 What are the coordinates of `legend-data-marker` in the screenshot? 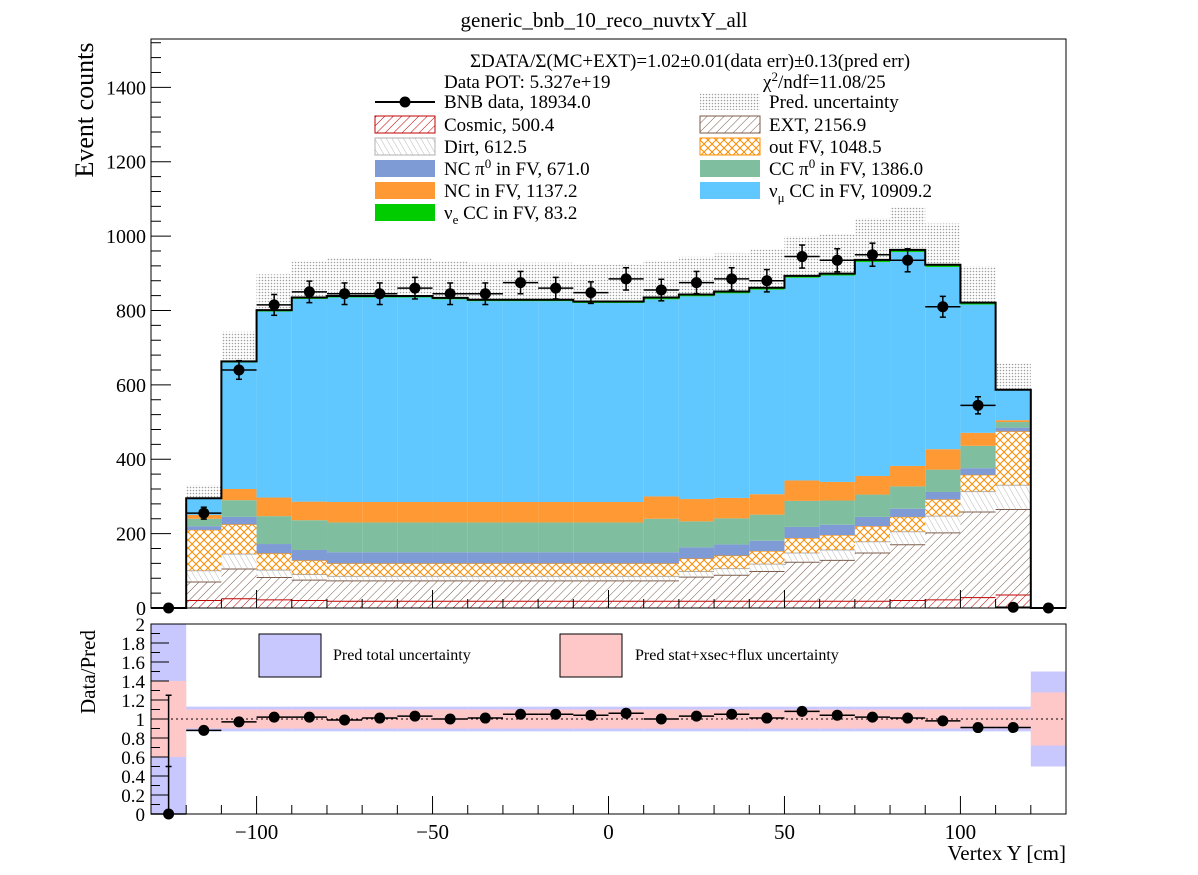 It's located at (405, 102).